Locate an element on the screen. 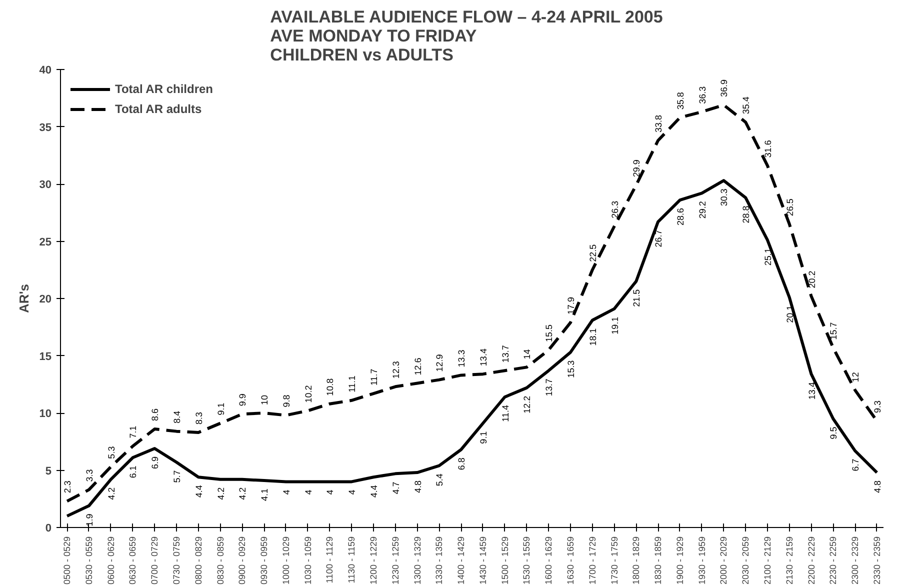 Image resolution: width=898 pixels, height=587 pixels. x-tick-label: 1500 - 1529 is located at coordinates (505, 560).